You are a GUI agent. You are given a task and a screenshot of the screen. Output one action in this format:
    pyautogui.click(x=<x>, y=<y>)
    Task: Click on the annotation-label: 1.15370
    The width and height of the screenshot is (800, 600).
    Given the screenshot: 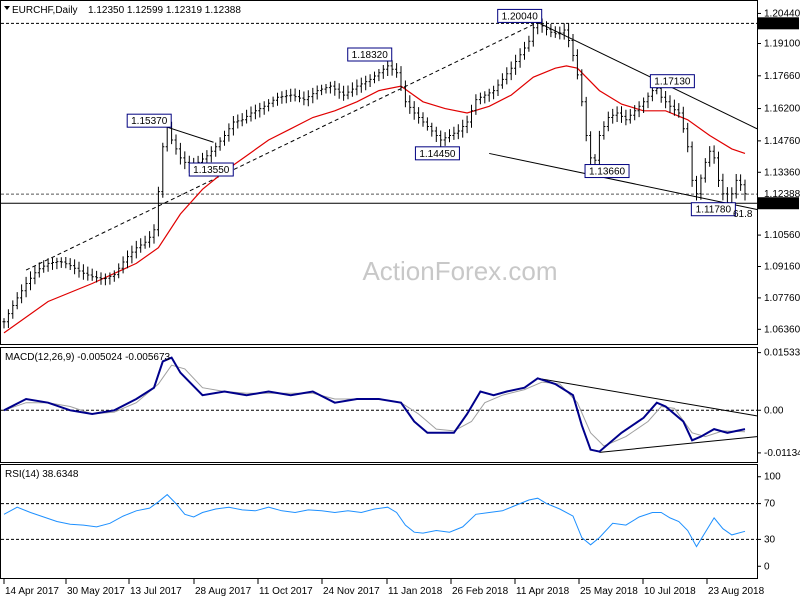 What is the action you would take?
    pyautogui.click(x=149, y=121)
    